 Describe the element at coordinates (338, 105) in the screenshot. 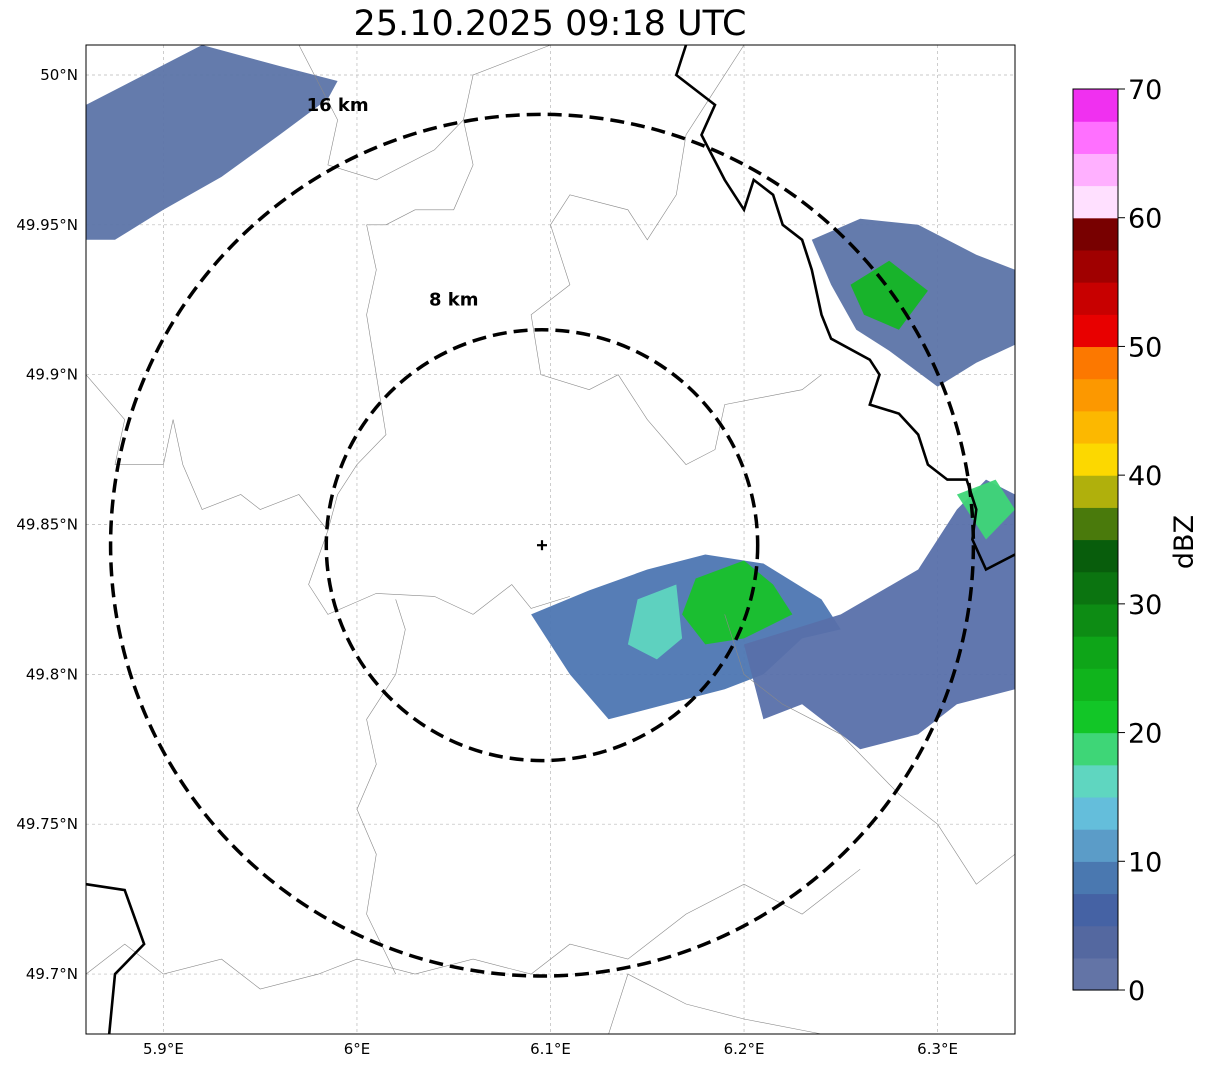

I see `range-ring-label: 16 km` at that location.